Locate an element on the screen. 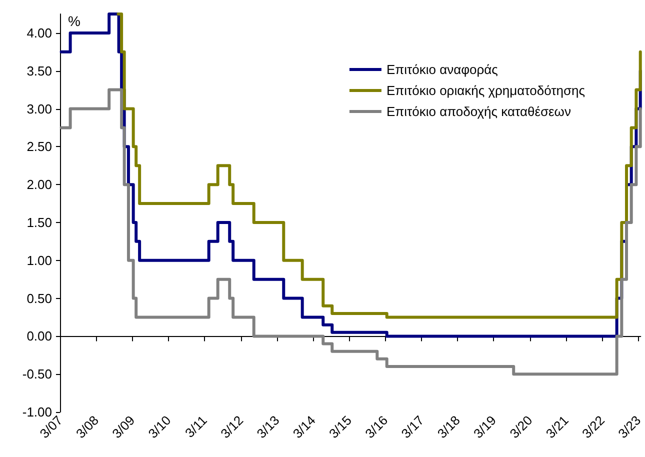 This screenshot has height=457, width=645. y-tick-label: 2.50 is located at coordinates (39, 146).